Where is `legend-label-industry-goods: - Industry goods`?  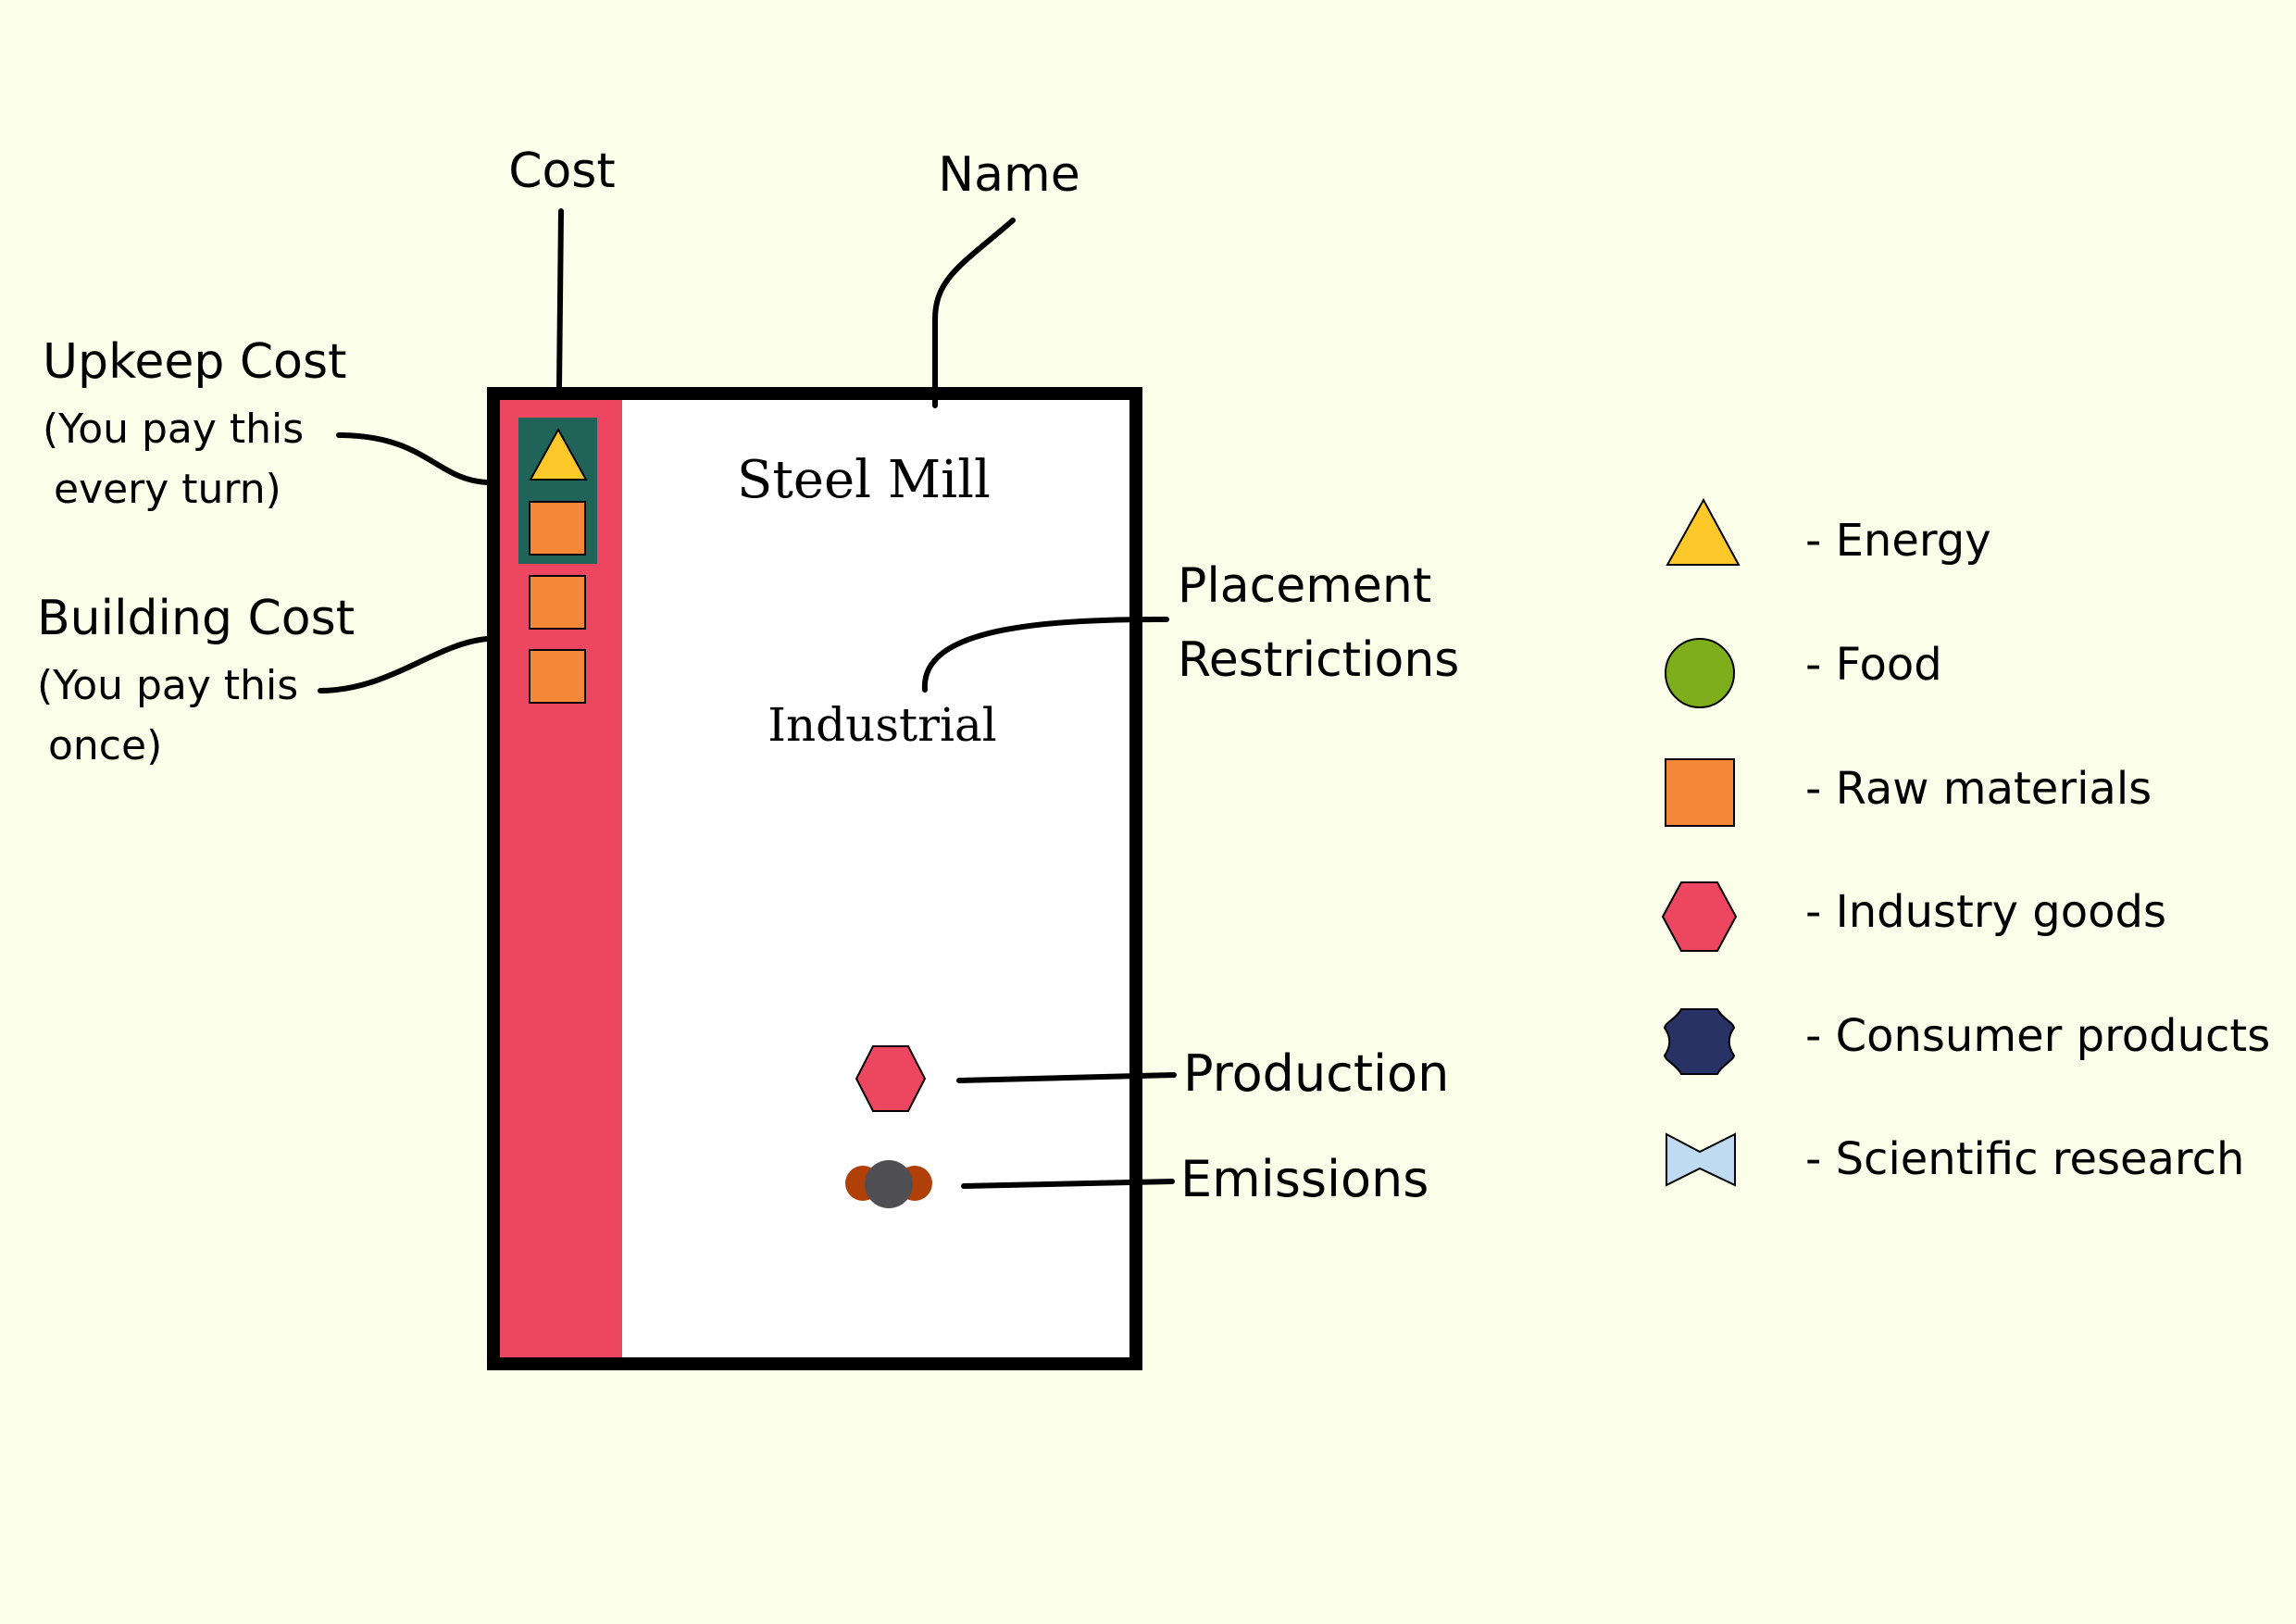 legend-label-industry-goods: - Industry goods is located at coordinates (1985, 912).